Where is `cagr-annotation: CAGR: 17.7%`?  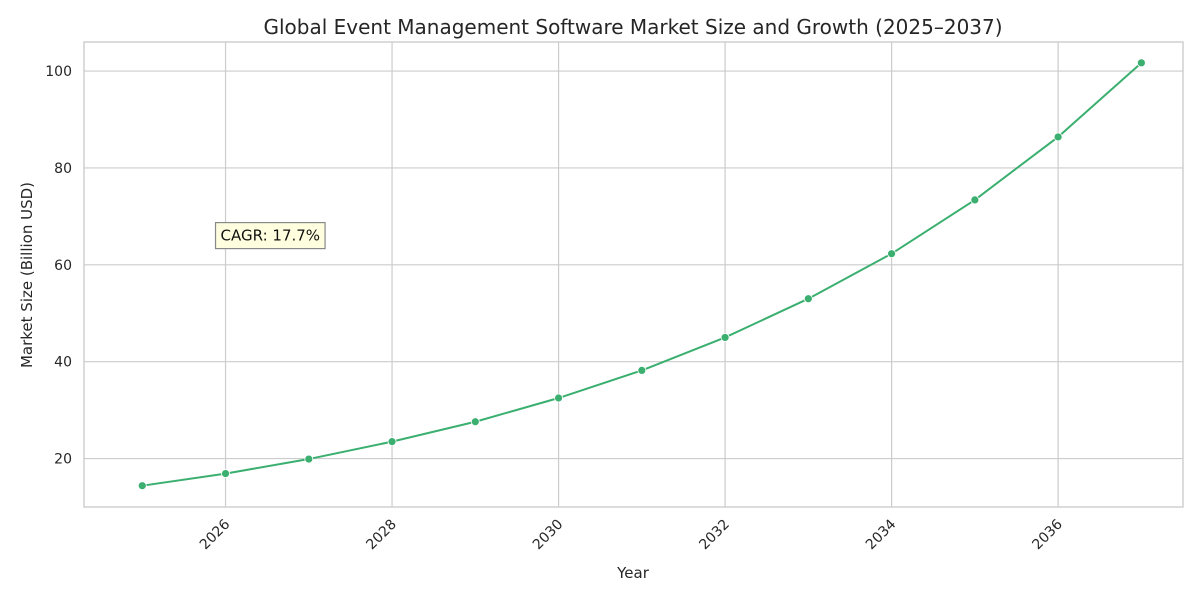
cagr-annotation: CAGR: 17.7% is located at coordinates (271, 236).